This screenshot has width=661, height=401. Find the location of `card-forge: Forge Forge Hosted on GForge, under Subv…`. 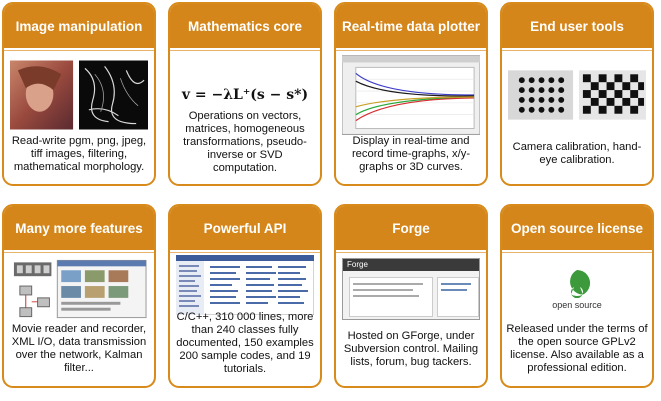

card-forge: Forge Forge Hosted on GForge, under Subv… is located at coordinates (411, 296).